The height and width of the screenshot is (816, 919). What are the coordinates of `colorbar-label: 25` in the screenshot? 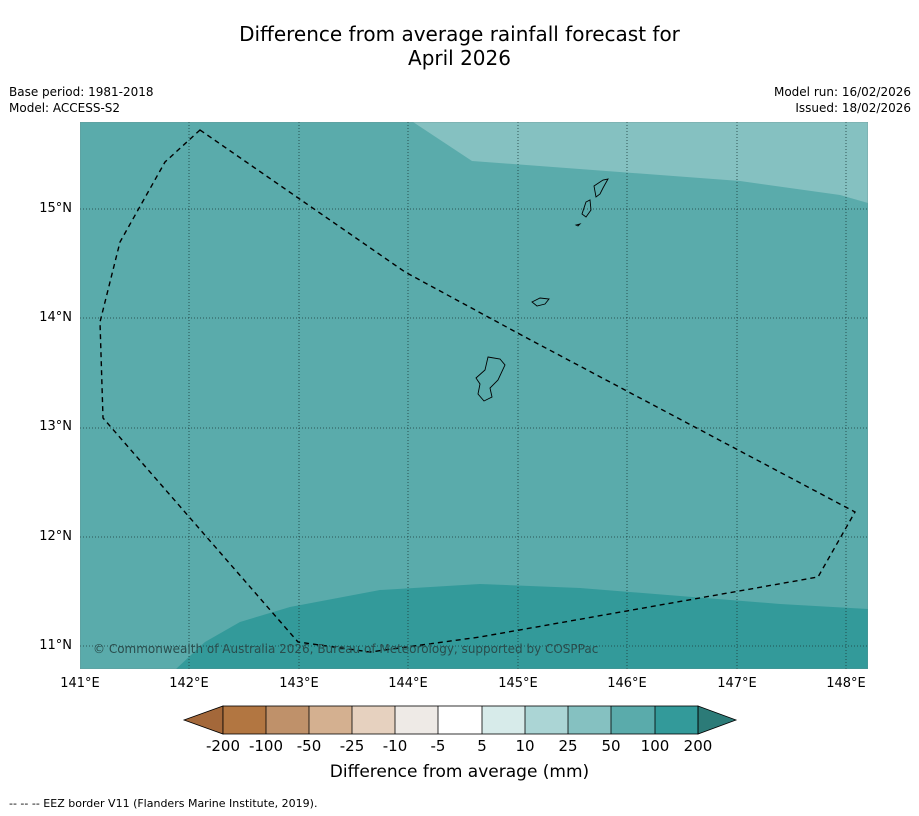 It's located at (568, 746).